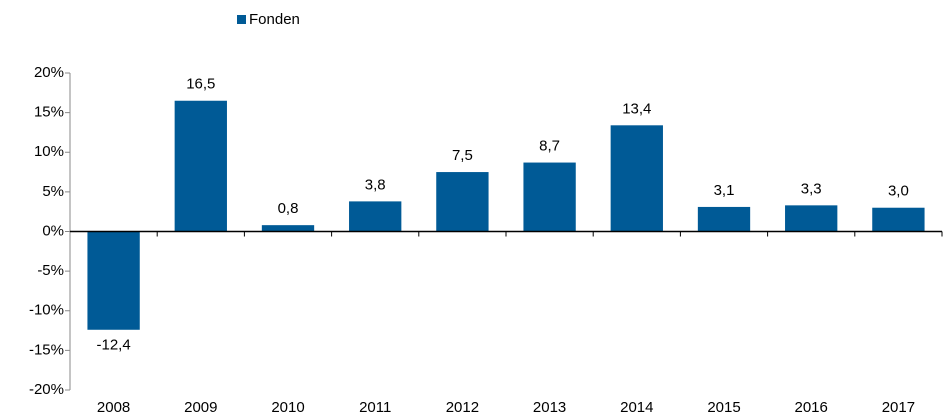  What do you see at coordinates (241, 19) in the screenshot?
I see `legend-swatch` at bounding box center [241, 19].